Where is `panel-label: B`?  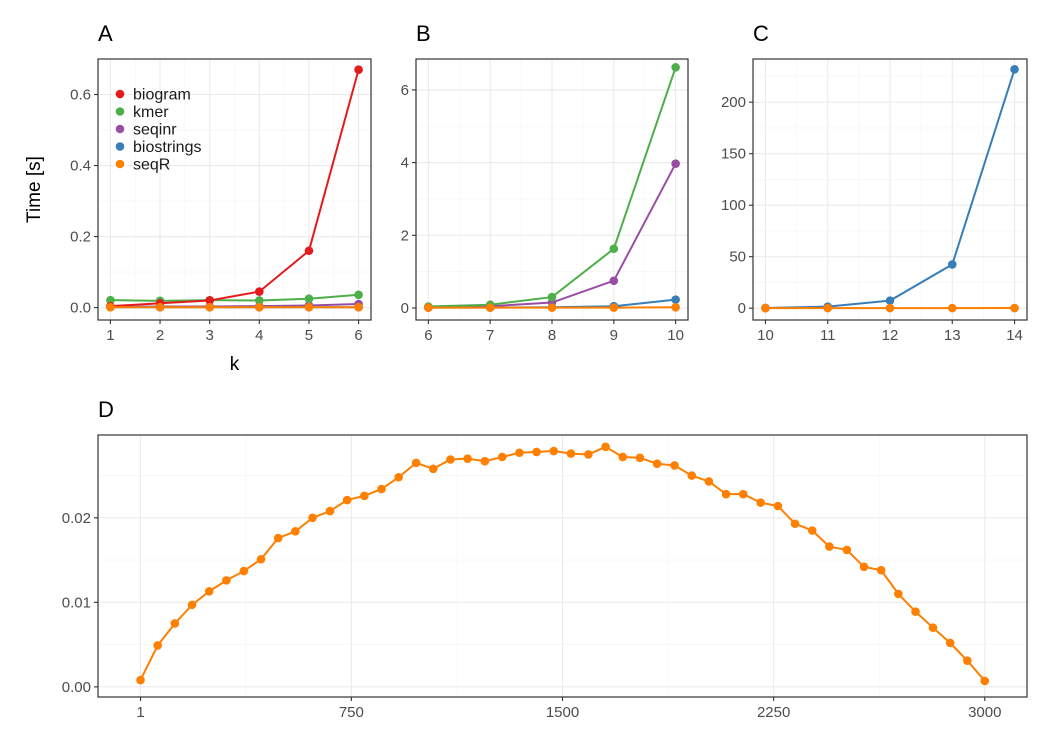
panel-label: B is located at coordinates (423, 33).